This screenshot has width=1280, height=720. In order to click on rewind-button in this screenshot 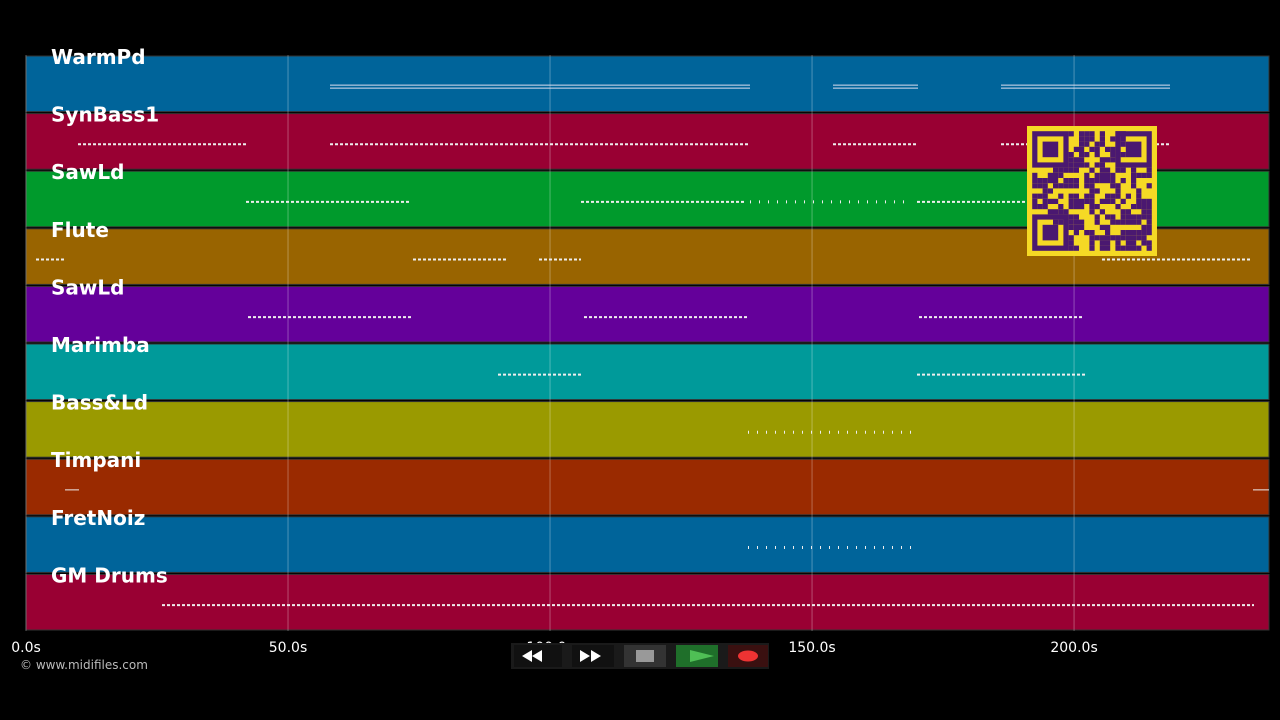, I will do `click(538, 656)`.